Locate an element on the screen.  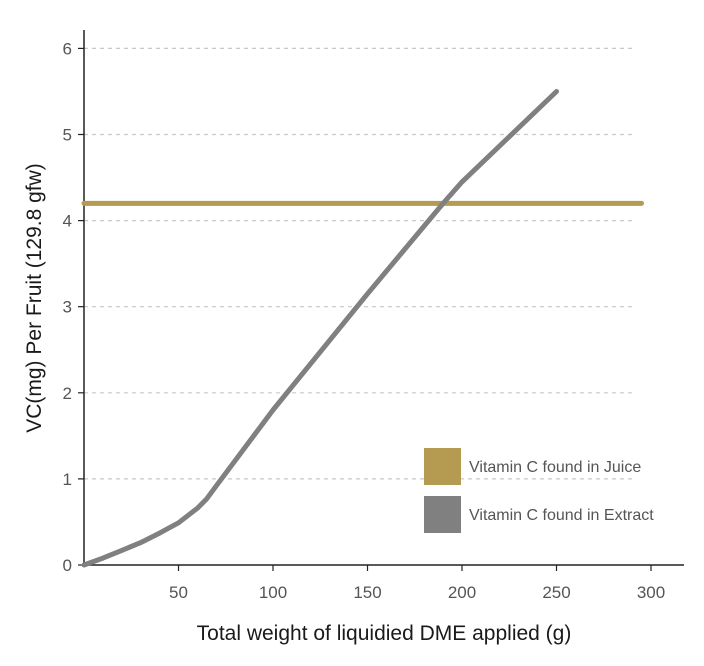
legend-label: Vitamin C found in Juice is located at coordinates (555, 467).